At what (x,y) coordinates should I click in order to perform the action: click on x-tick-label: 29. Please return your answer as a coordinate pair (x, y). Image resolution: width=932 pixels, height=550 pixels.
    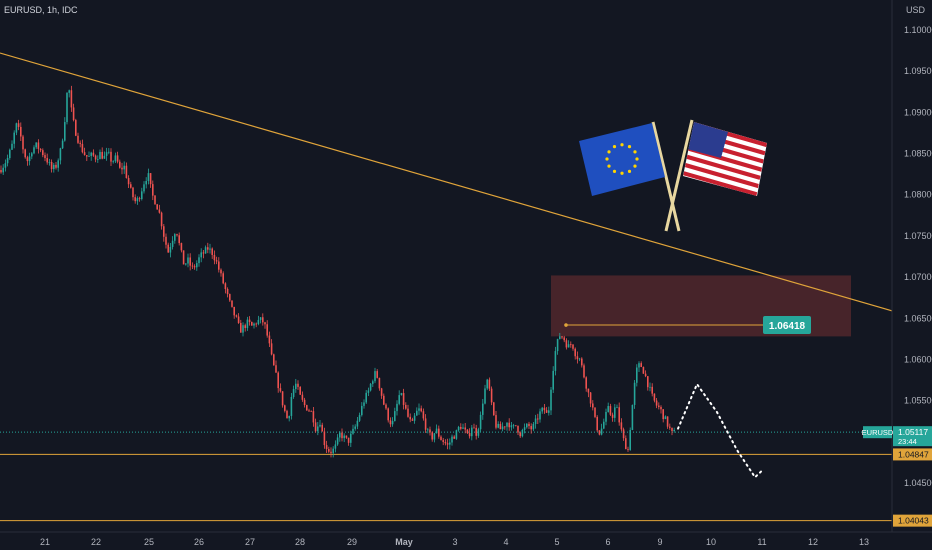
    Looking at the image, I should click on (352, 542).